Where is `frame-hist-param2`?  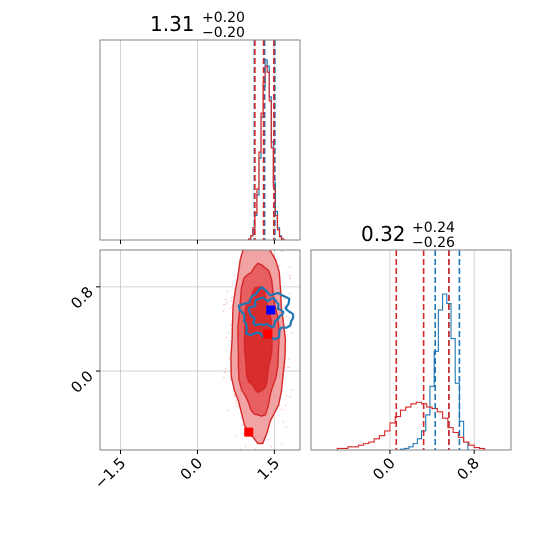
frame-hist-param2 is located at coordinates (411, 350).